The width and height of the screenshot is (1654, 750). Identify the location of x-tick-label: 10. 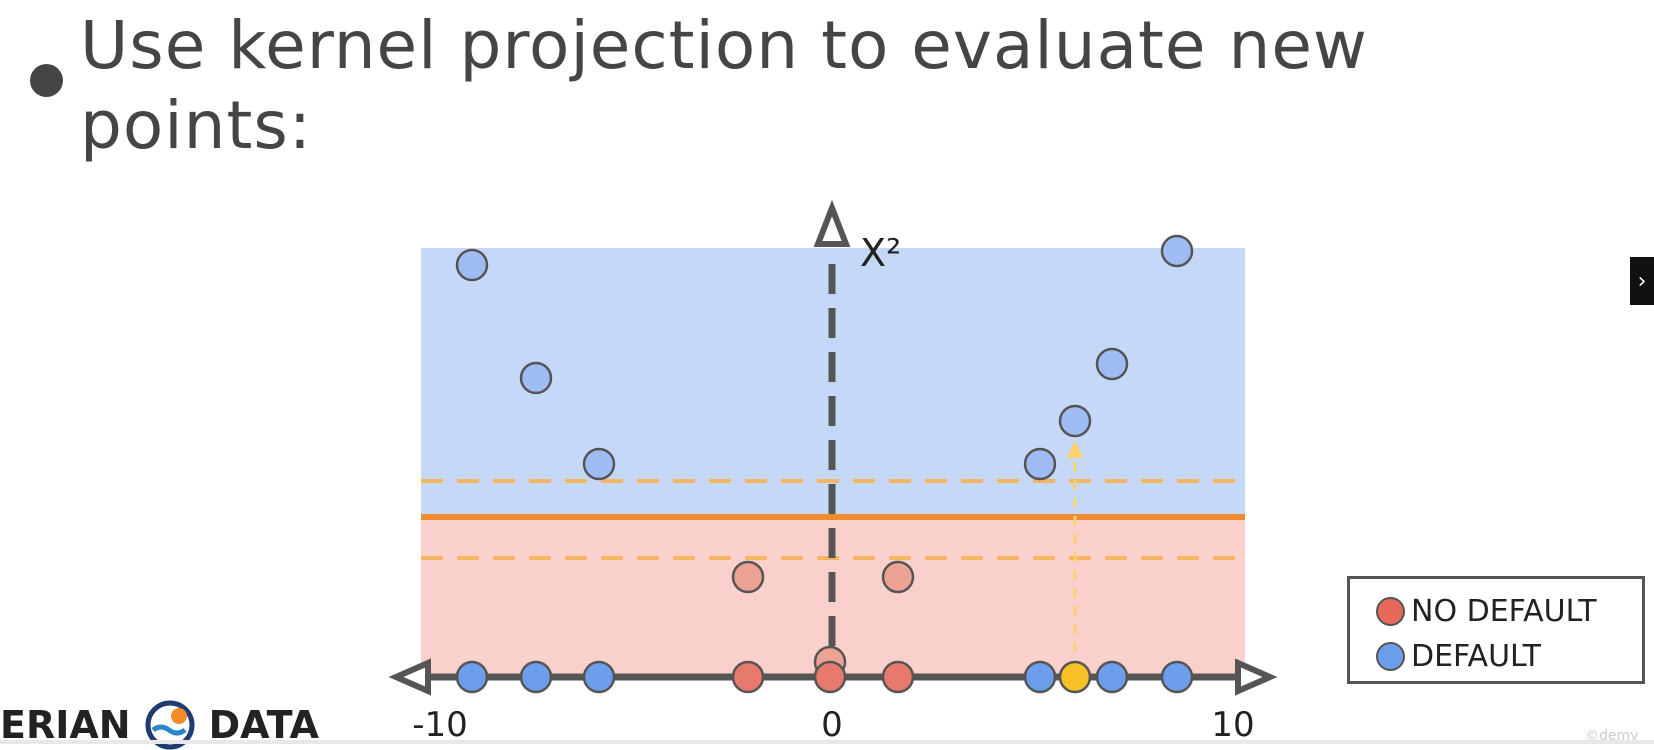
(1232, 724).